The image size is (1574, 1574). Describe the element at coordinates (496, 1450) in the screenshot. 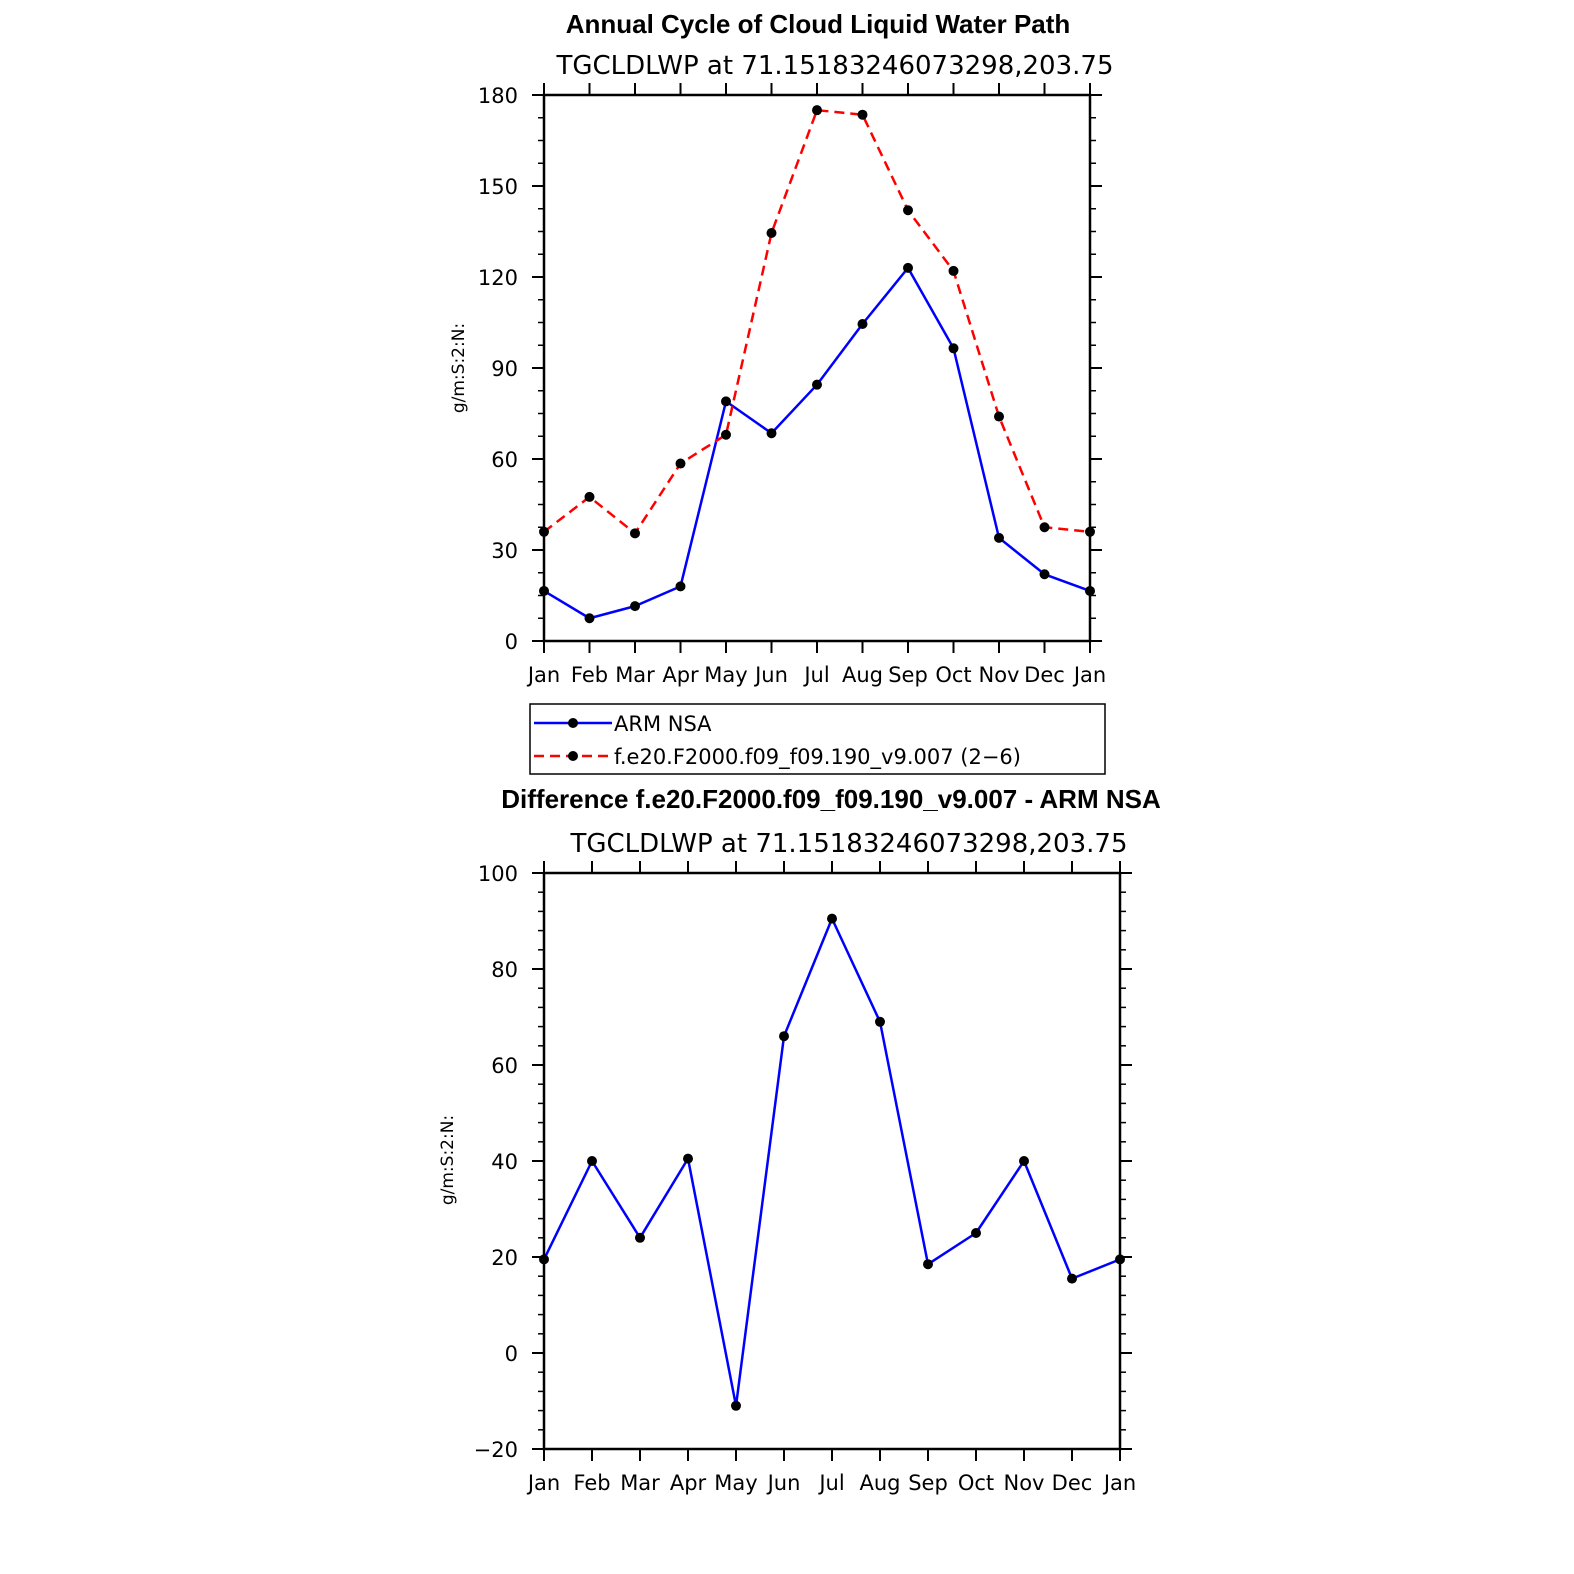

I see `y-tick-label: −20` at that location.